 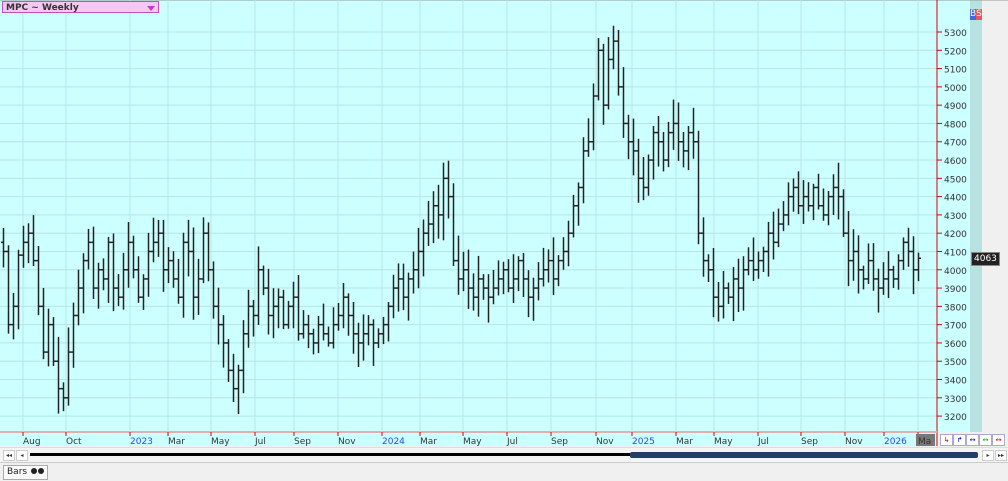 What do you see at coordinates (33, 471) in the screenshot?
I see `circle-icon` at bounding box center [33, 471].